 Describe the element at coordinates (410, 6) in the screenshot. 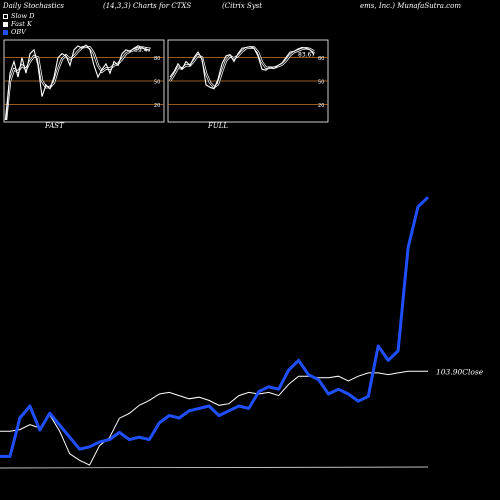

I see `header-right2: ems, Inc.) MunafaSutra.com` at that location.